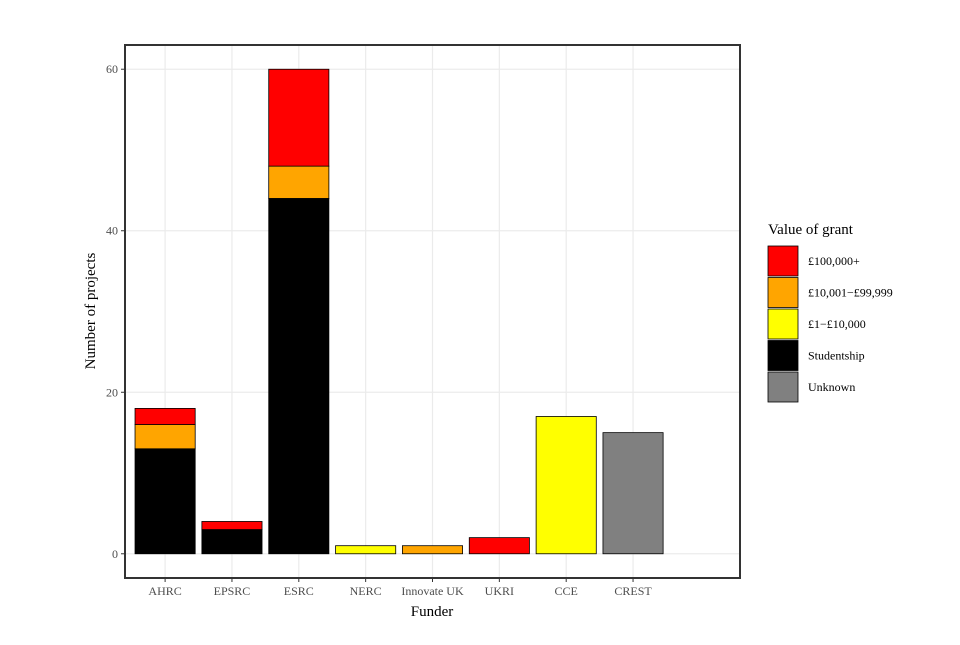 The image size is (960, 645). Describe the element at coordinates (299, 591) in the screenshot. I see `x-tick-label: ESRC` at that location.